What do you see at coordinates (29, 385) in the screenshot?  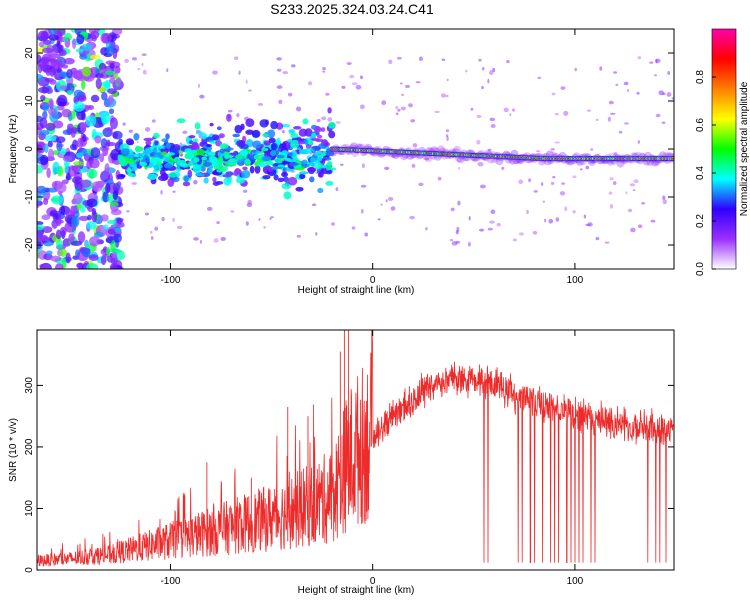 I see `snr-ytick-label: 300` at bounding box center [29, 385].